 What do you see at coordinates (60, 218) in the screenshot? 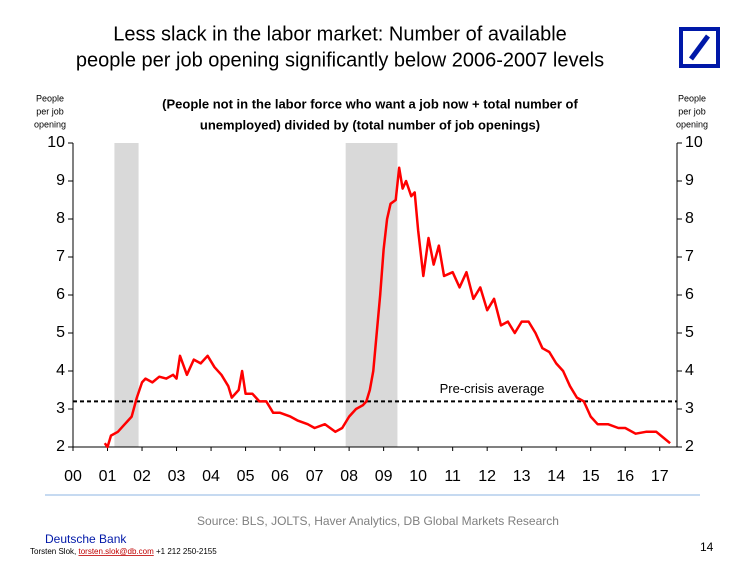
I see `y-tick-label: 8` at bounding box center [60, 218].